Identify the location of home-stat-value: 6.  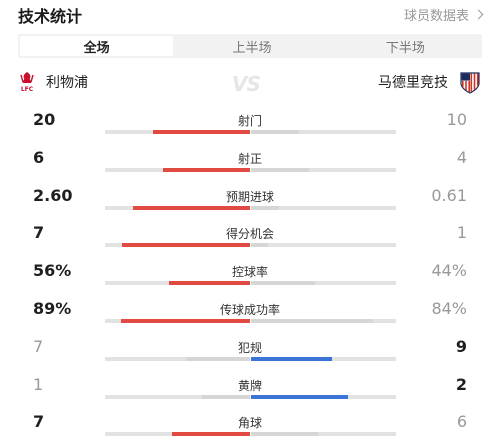
(39, 157).